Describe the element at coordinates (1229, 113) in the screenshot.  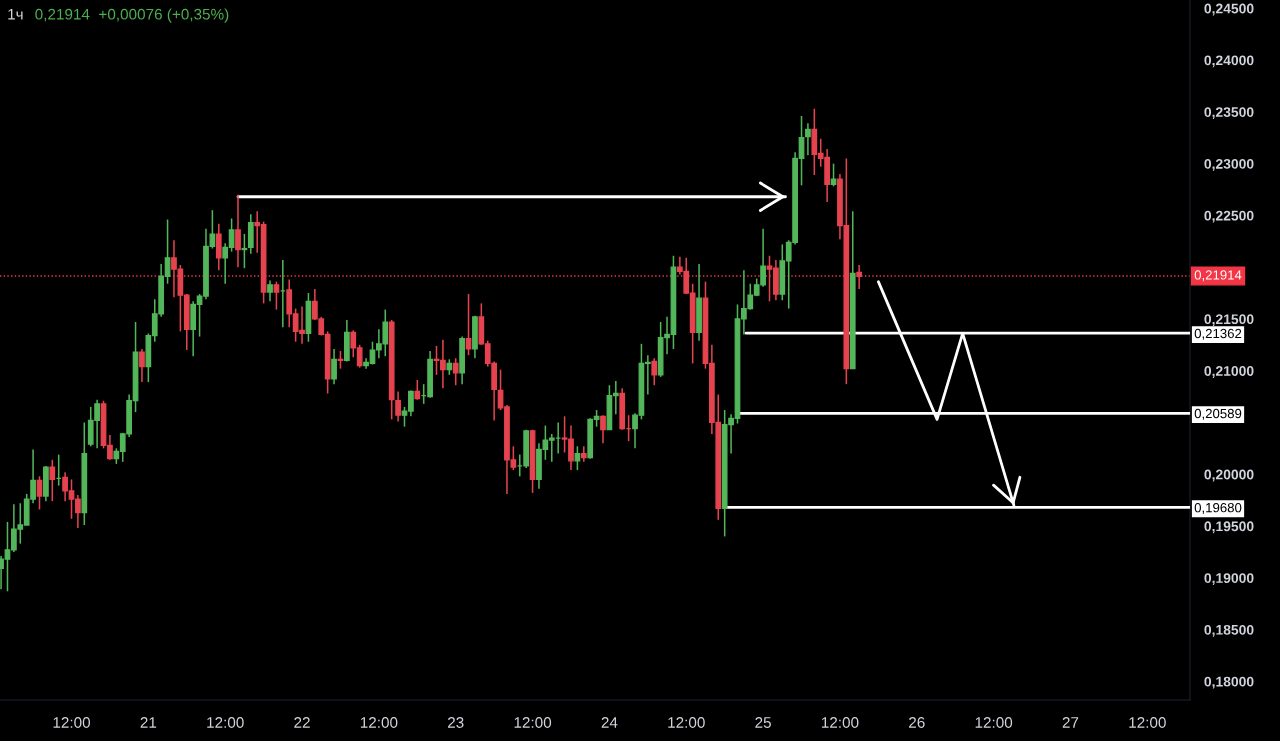
I see `y-tick-label: 0,23500` at that location.